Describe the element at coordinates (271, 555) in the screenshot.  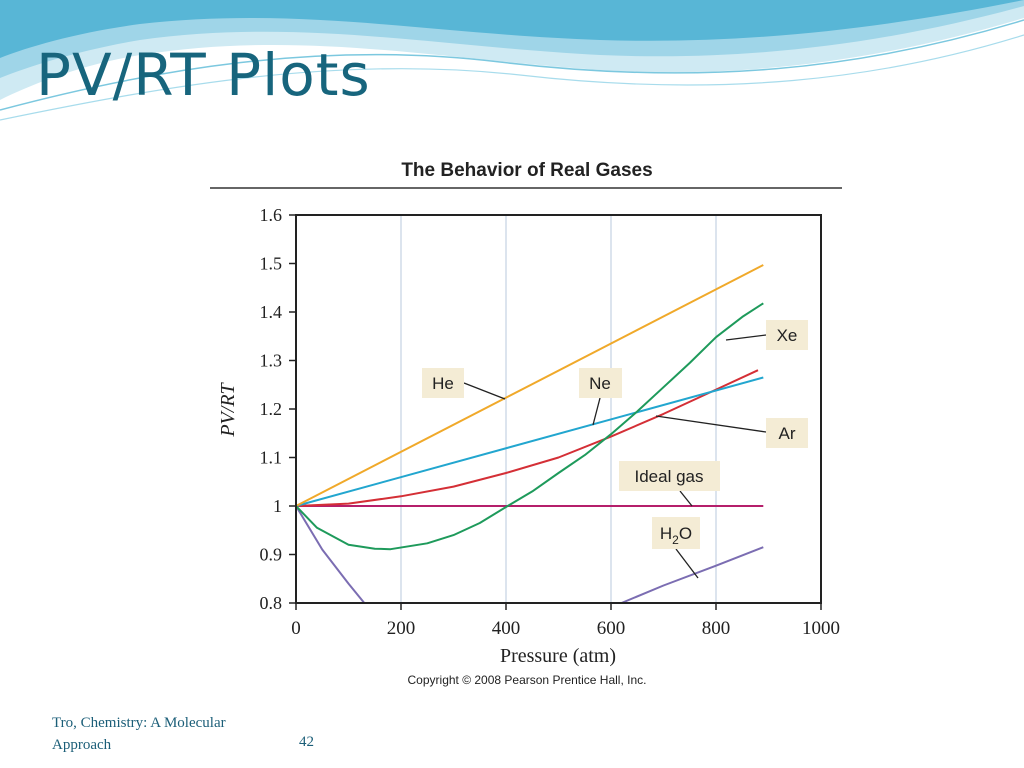
I see `y-tick-label: 0.9` at that location.